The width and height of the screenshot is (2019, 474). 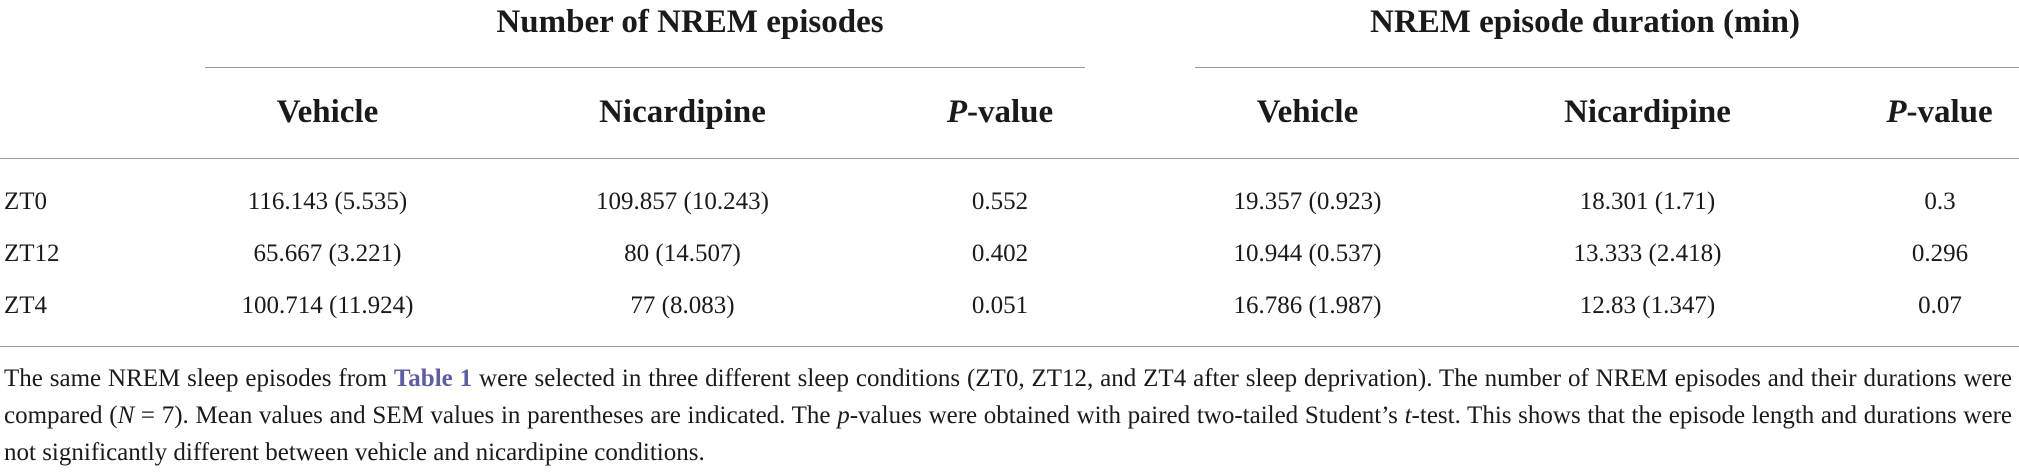 What do you see at coordinates (1000, 305) in the screenshot?
I see `table-cell: 0.051` at bounding box center [1000, 305].